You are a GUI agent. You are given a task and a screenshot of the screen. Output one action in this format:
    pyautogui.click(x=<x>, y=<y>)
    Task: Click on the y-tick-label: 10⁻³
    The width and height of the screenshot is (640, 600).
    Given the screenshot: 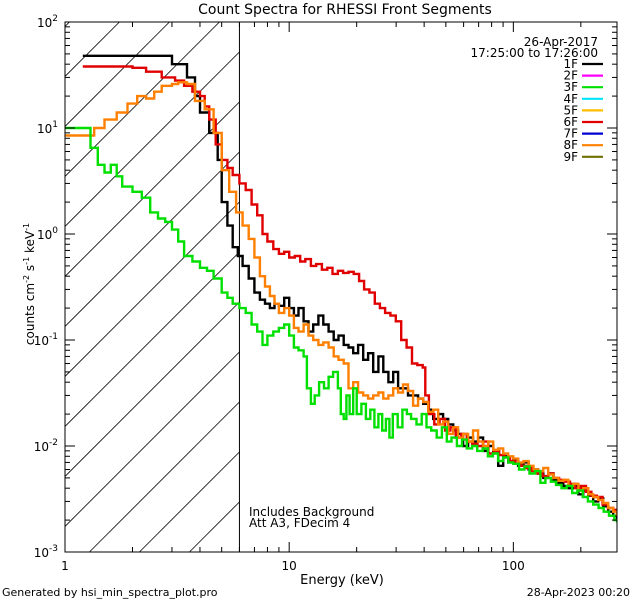 What is the action you would take?
    pyautogui.click(x=46, y=552)
    